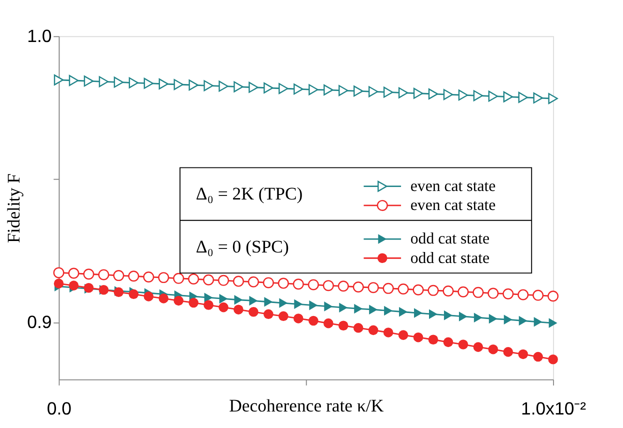  What do you see at coordinates (14, 208) in the screenshot?
I see `y-axis-title: Fidelity F` at bounding box center [14, 208].